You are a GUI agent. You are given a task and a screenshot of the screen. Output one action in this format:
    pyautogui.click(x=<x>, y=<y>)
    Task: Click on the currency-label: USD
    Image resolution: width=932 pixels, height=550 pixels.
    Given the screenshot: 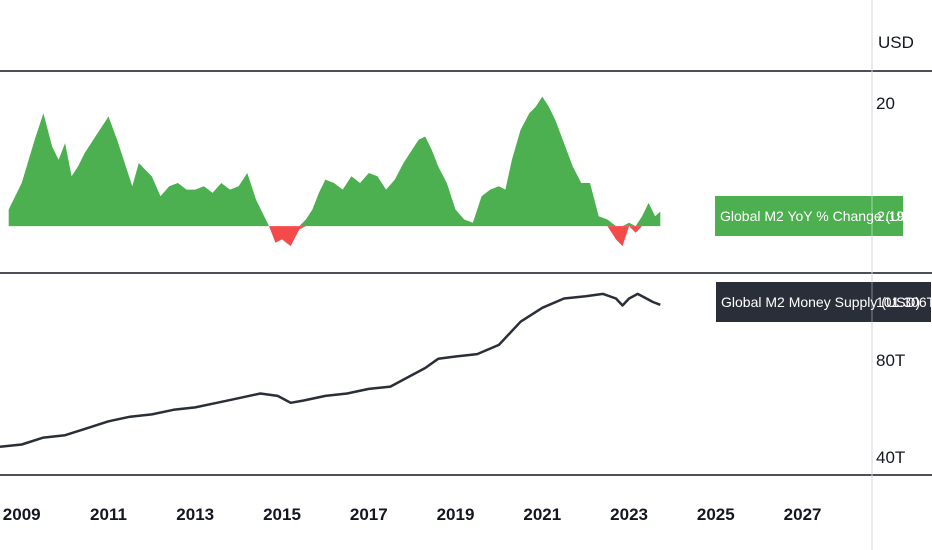 What is the action you would take?
    pyautogui.click(x=896, y=42)
    